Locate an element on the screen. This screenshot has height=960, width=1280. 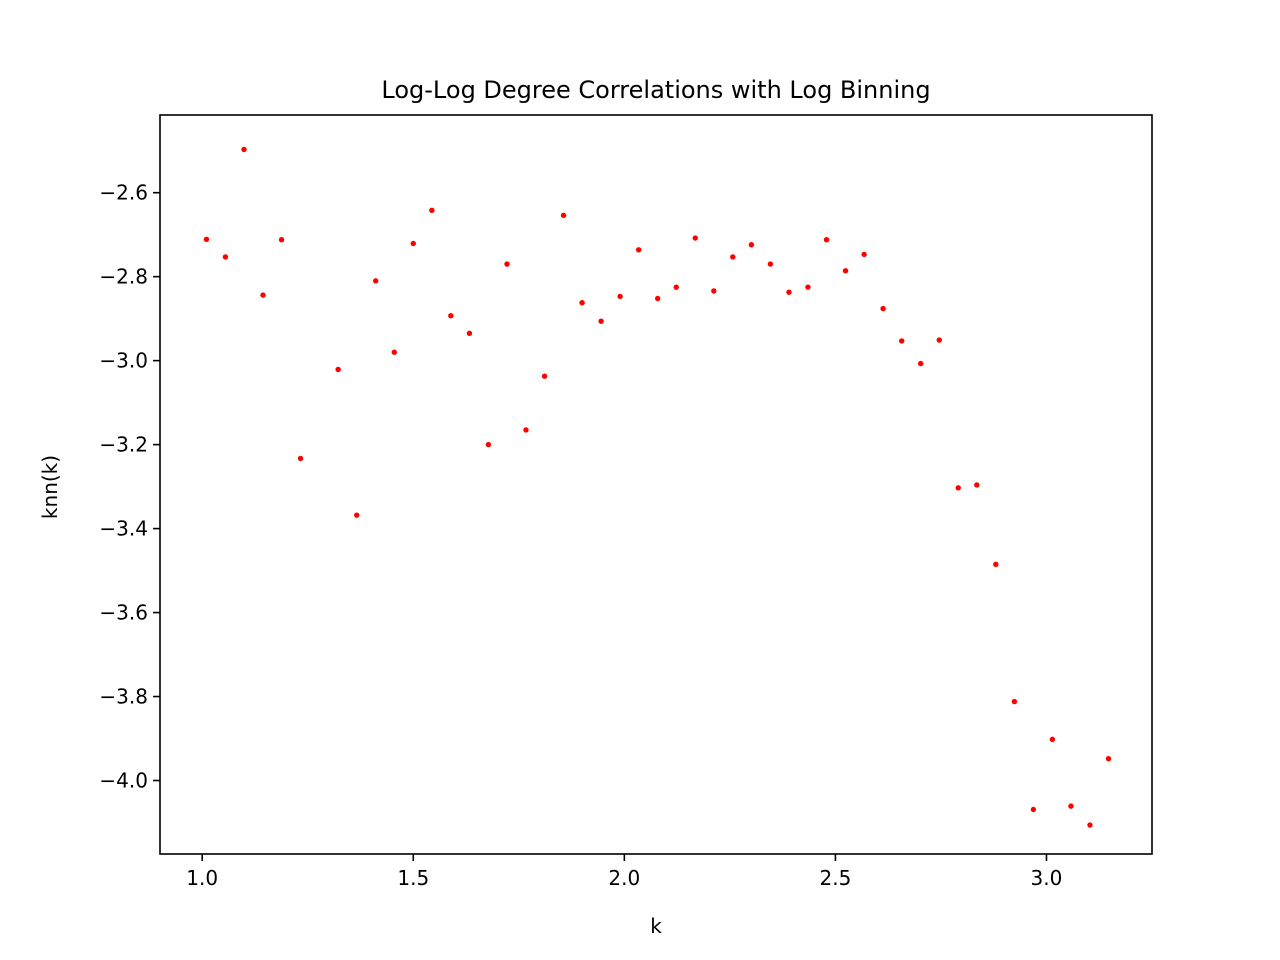
y-tick-label: −3.6 is located at coordinates (123, 613).